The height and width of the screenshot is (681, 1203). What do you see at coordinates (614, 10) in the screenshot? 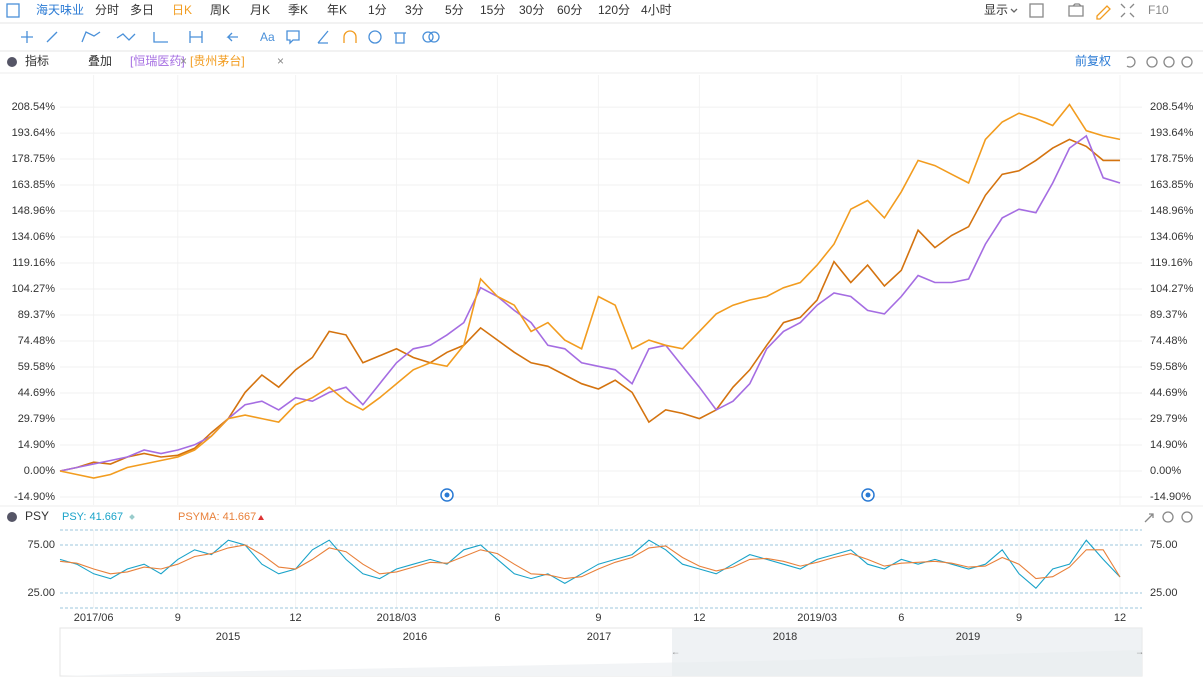
I see `period-tab: 120分` at bounding box center [614, 10].